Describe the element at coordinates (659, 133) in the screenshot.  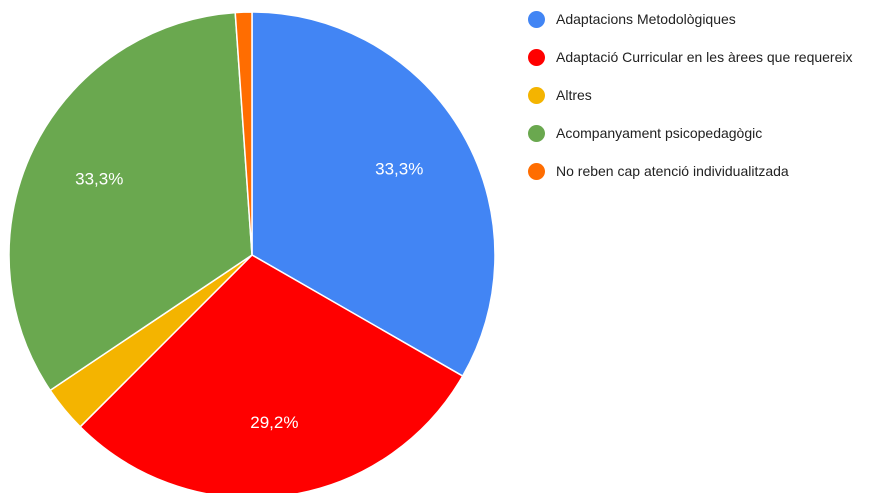
I see `legend-label: Acompanyament psicopedagògic` at that location.